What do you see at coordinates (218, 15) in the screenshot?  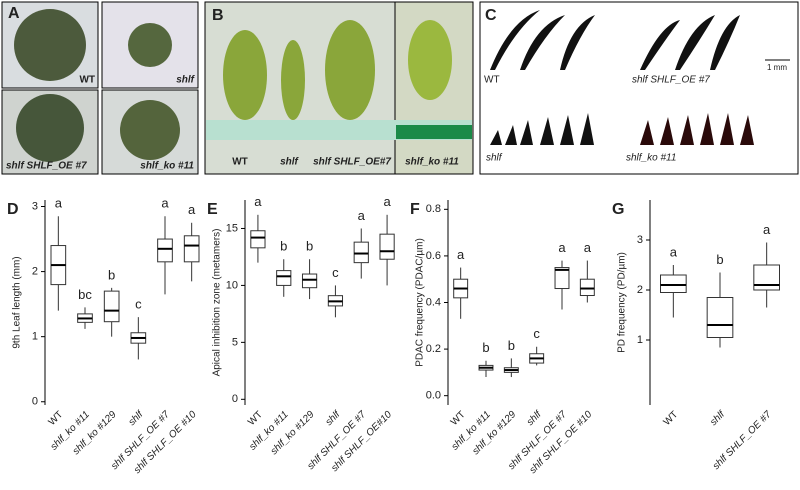 I see `panel-label: B` at bounding box center [218, 15].